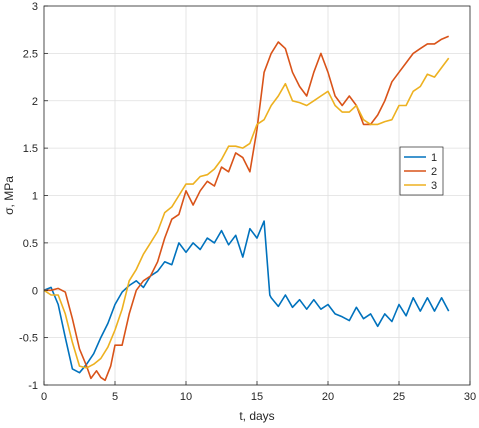  What do you see at coordinates (30, 149) in the screenshot?
I see `y-tick-label: 1.5` at bounding box center [30, 149].